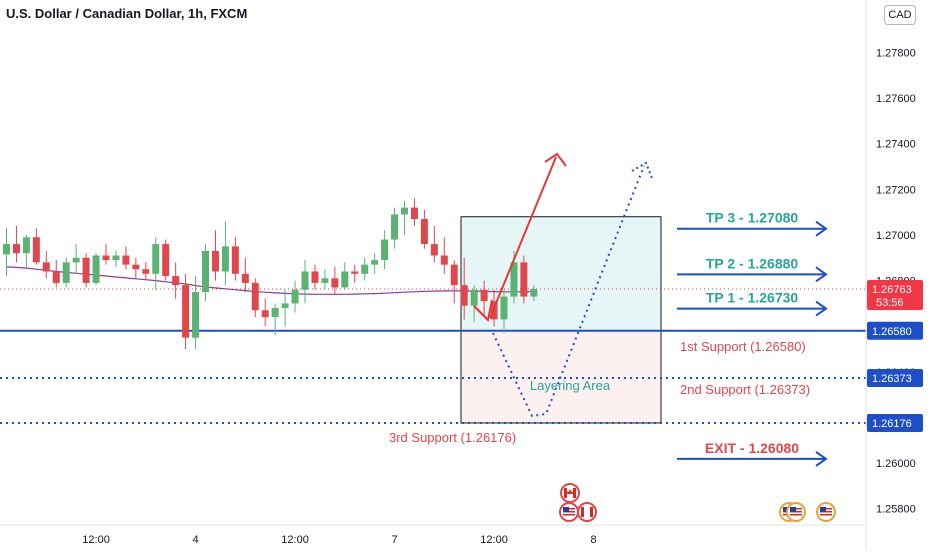 The image size is (932, 555). I want to click on projection-arrows, so click(563, 285).